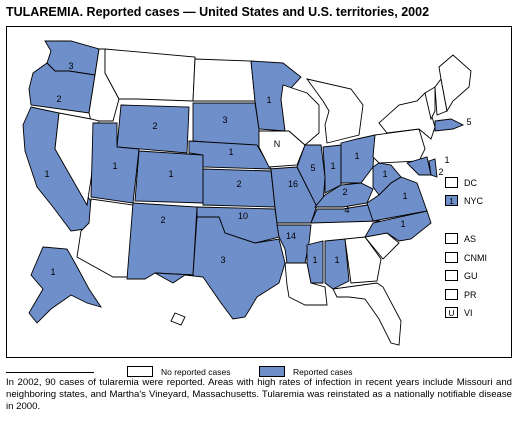 This screenshot has height=422, width=520. What do you see at coordinates (170, 174) in the screenshot?
I see `state-co-cases-label: 1` at bounding box center [170, 174].